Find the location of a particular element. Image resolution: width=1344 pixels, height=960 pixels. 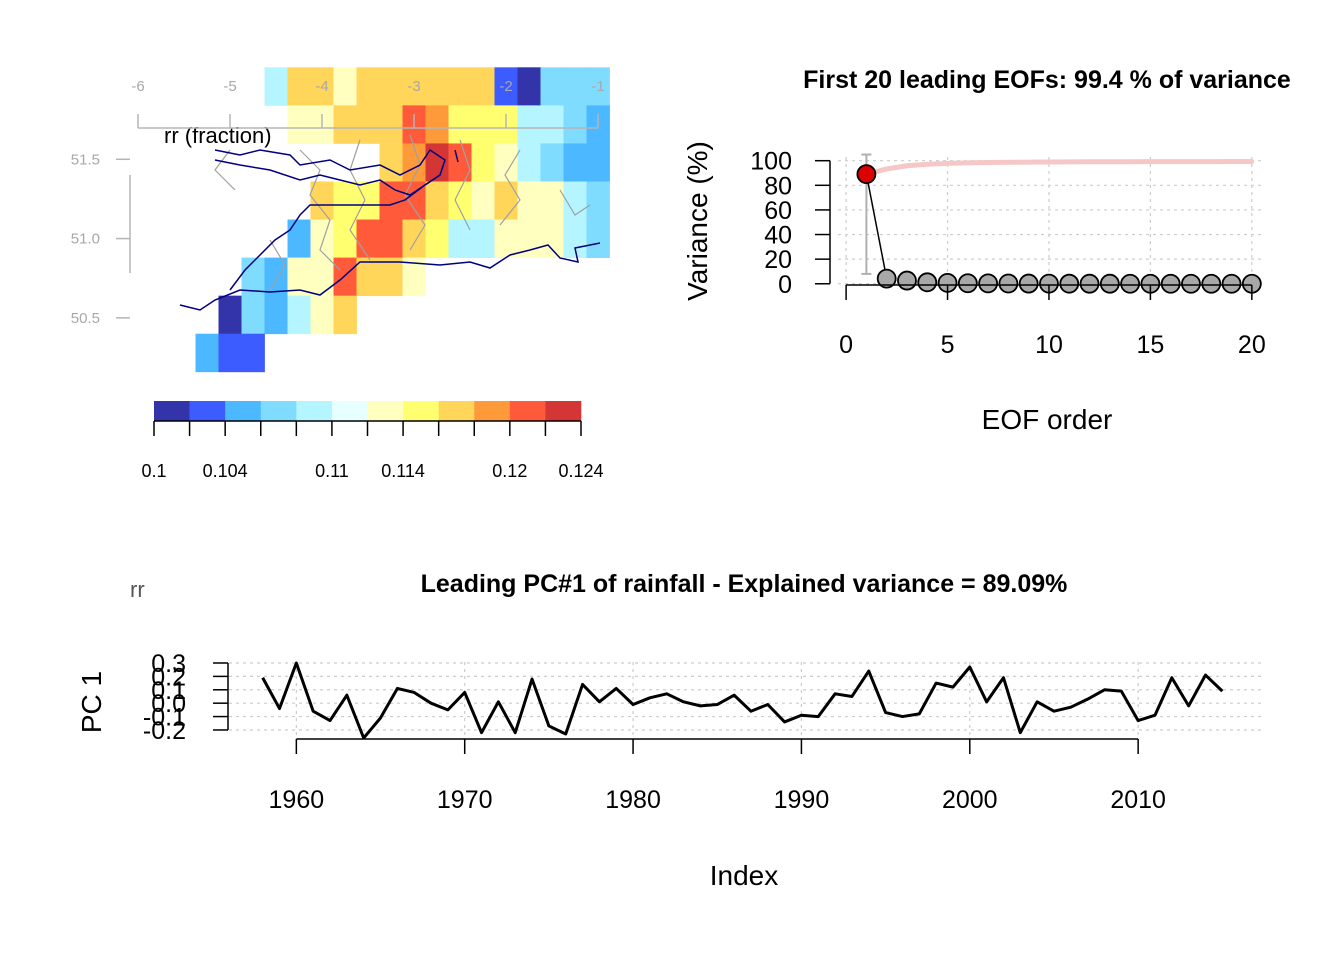

eof-x-tick-label: 5 is located at coordinates (948, 345).